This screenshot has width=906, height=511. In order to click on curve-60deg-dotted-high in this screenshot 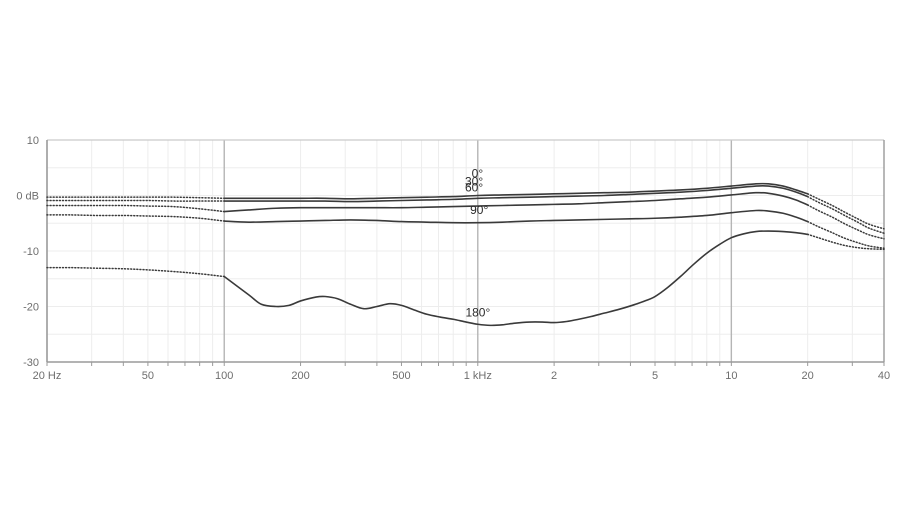, I will do `click(845, 222)`.